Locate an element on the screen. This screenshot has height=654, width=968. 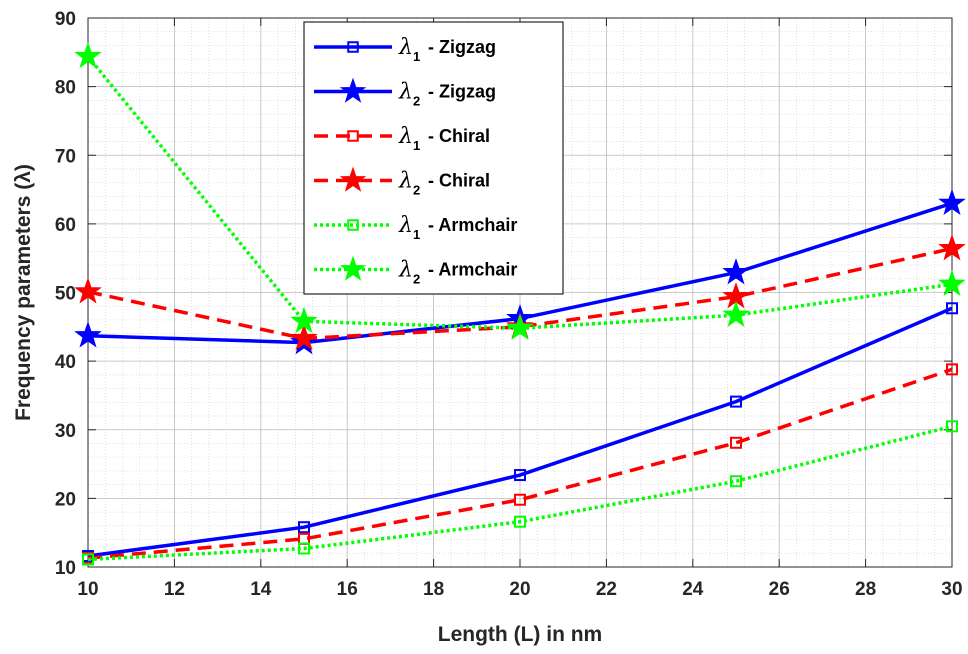
y-tick-label: 30 is located at coordinates (65, 431).